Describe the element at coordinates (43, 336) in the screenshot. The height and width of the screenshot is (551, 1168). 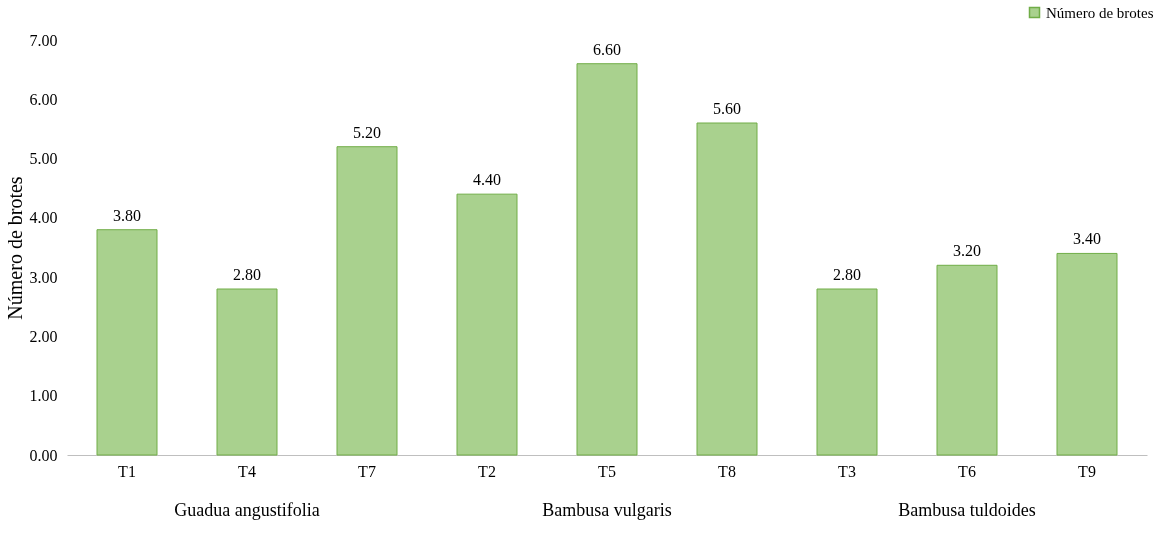
I see `y-tick-label: 2.00` at that location.